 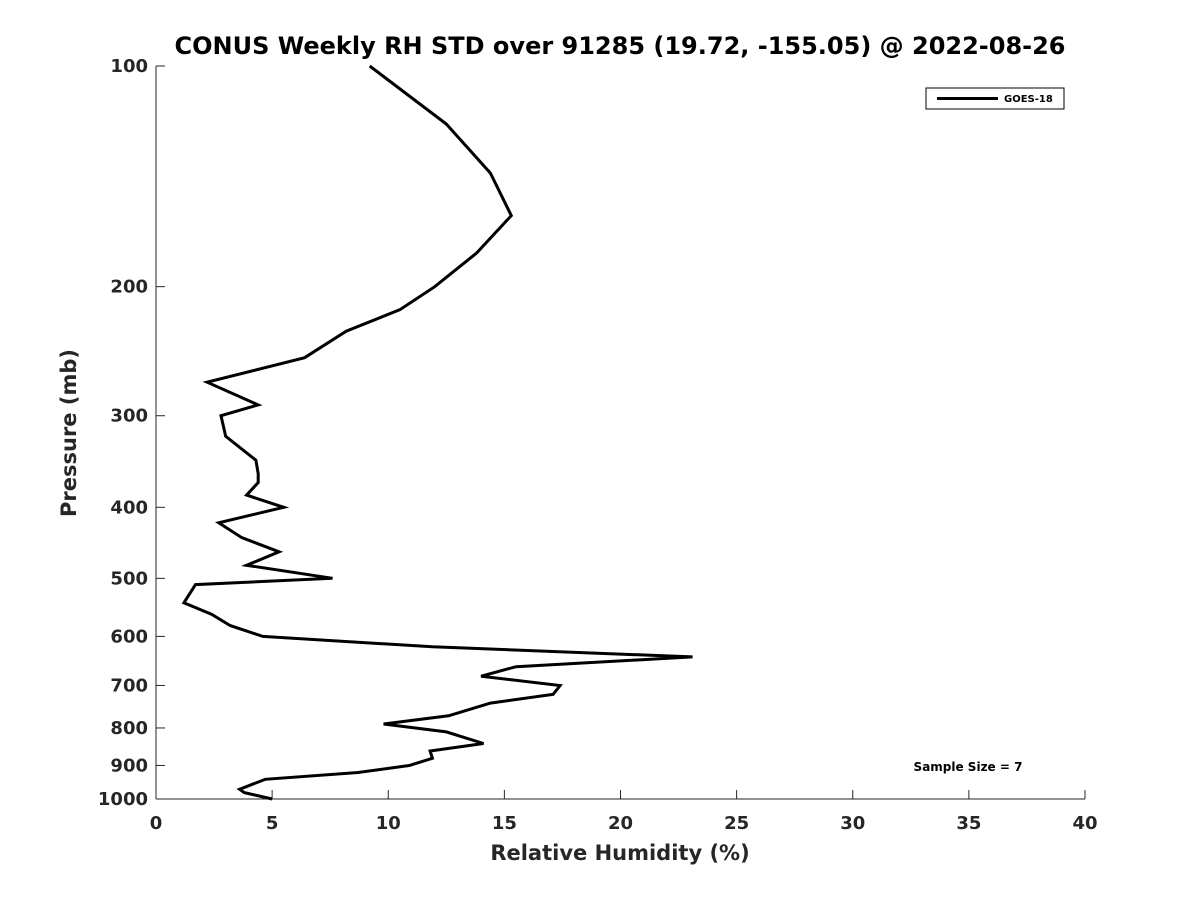 I want to click on legend: GOES-18, so click(x=995, y=98).